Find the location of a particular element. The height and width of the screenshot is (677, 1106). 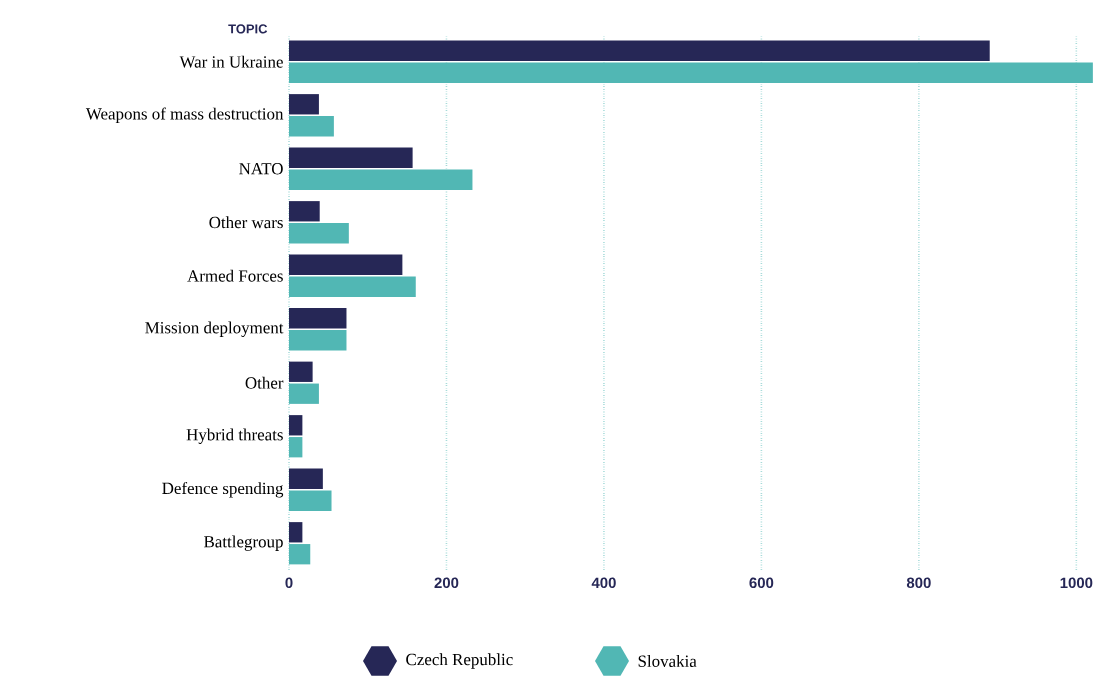

y-axis-title: TOPIC is located at coordinates (248, 29).